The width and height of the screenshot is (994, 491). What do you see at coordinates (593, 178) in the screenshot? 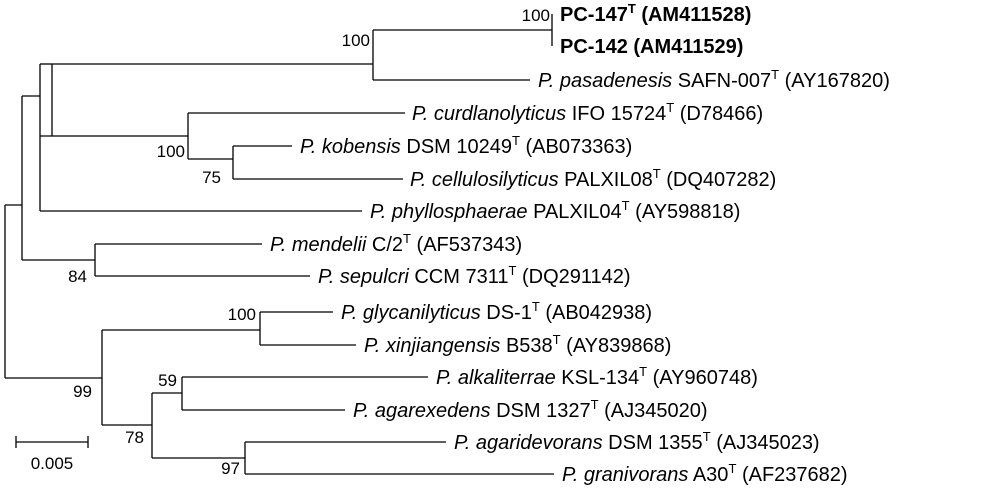
I see `taxon-label: P. cellulosilyticus PALXIL08T (DQ407282)` at bounding box center [593, 178].